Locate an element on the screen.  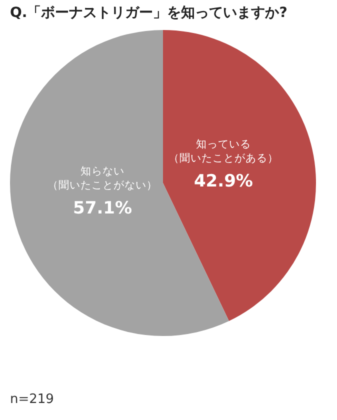
data-label: 42.9% is located at coordinates (223, 181).